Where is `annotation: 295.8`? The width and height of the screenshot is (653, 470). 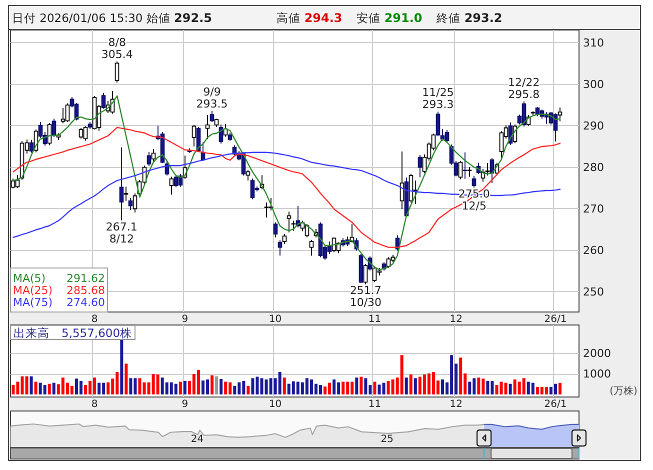
annotation: 295.8 is located at coordinates (524, 94).